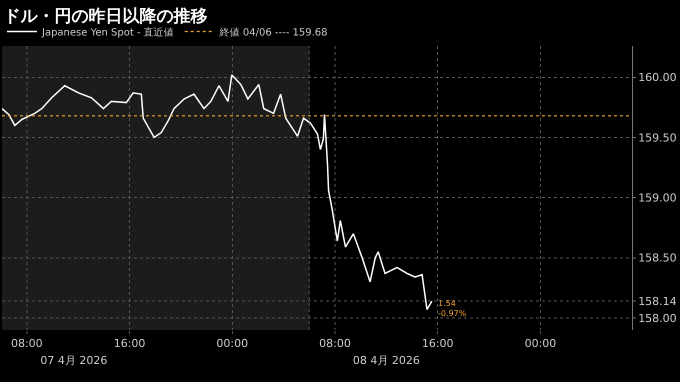  Describe the element at coordinates (657, 77) in the screenshot. I see `y-tick-label: 160.00` at that location.